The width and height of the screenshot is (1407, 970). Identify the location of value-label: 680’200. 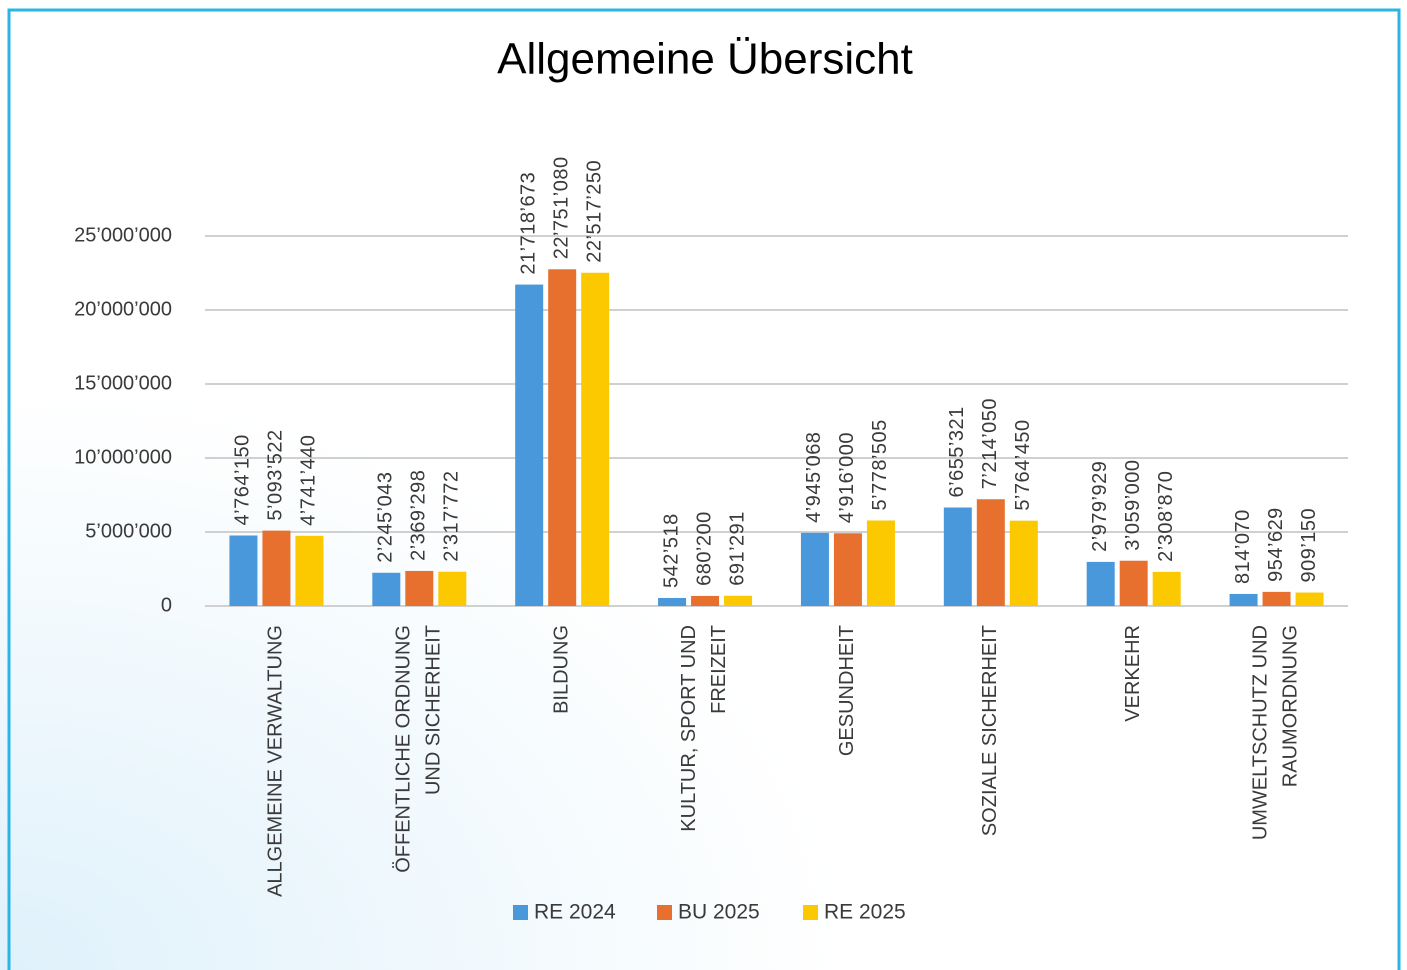
(704, 548).